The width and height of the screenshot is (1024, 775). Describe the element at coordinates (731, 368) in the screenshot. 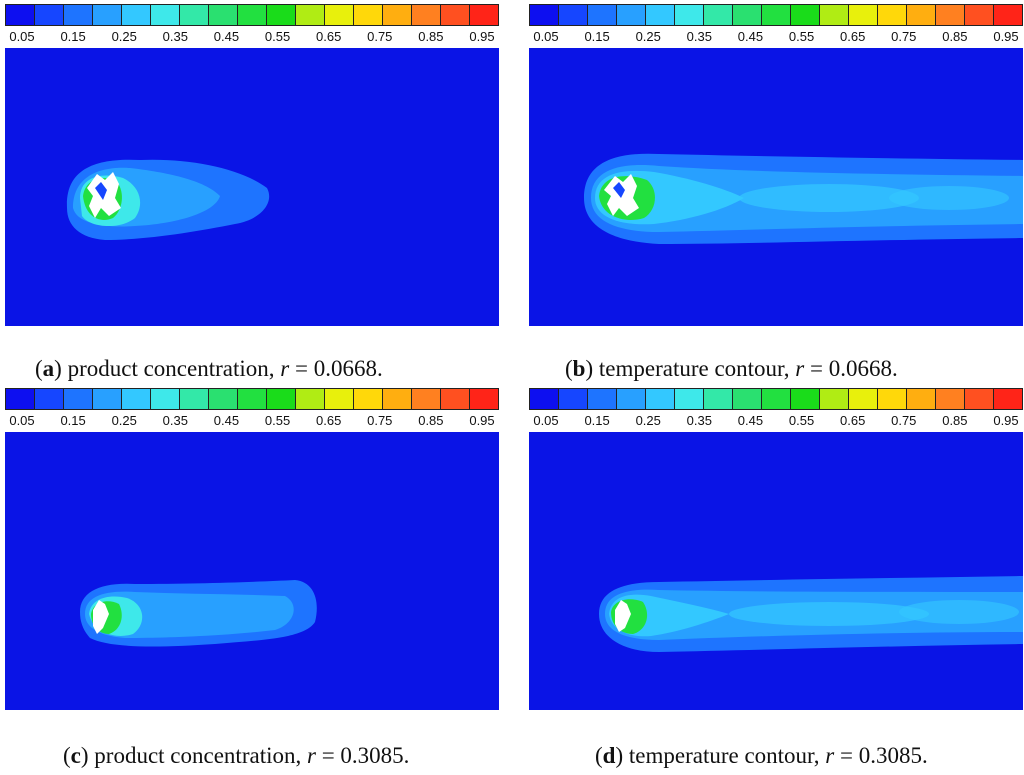

I see `caption-b: (b) temperature contour, r = 0.0668.` at that location.